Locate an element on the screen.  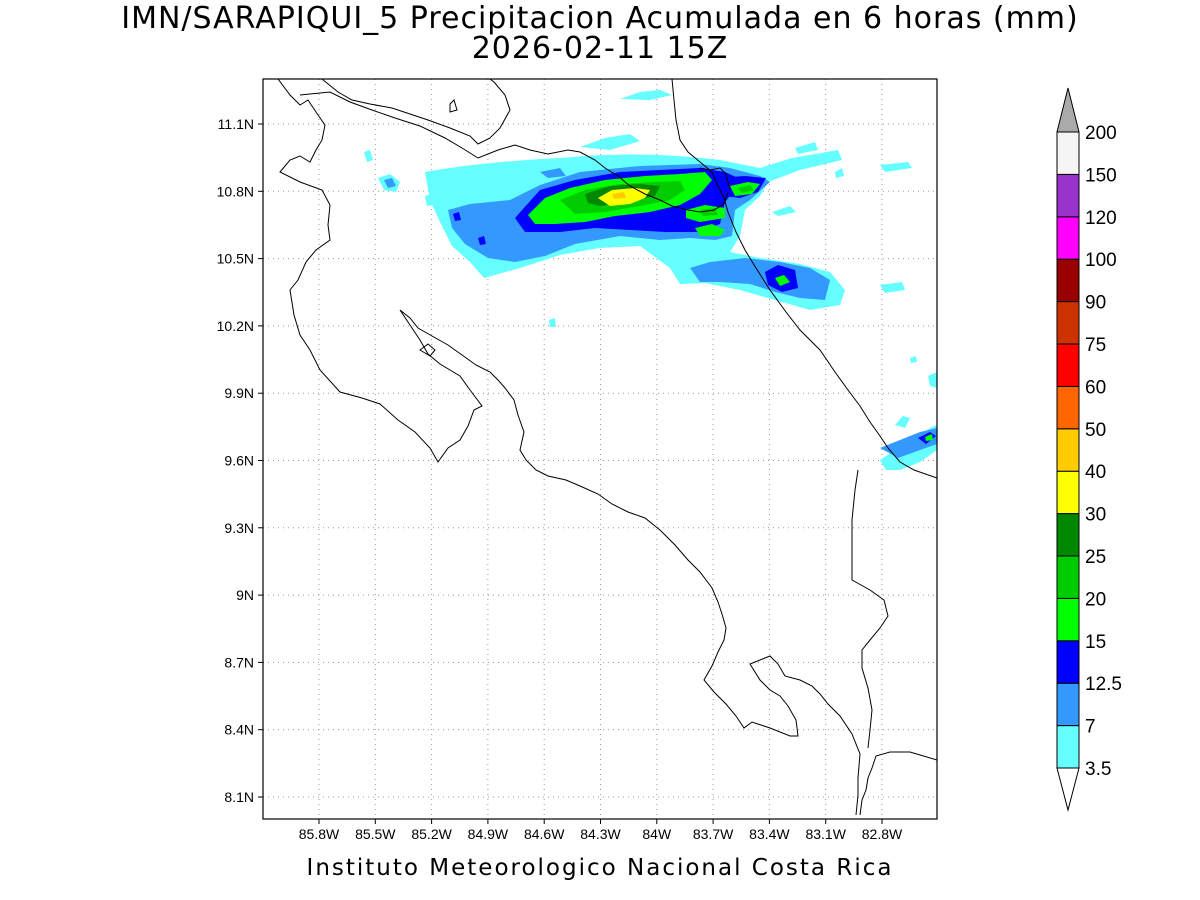
colorbar-bottom-arrow is located at coordinates (1068, 789).